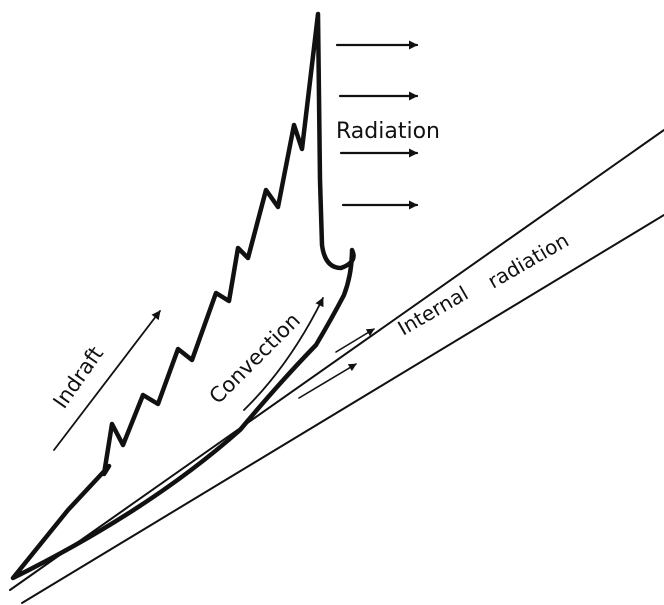  I want to click on convection-arrow, so click(283, 354).